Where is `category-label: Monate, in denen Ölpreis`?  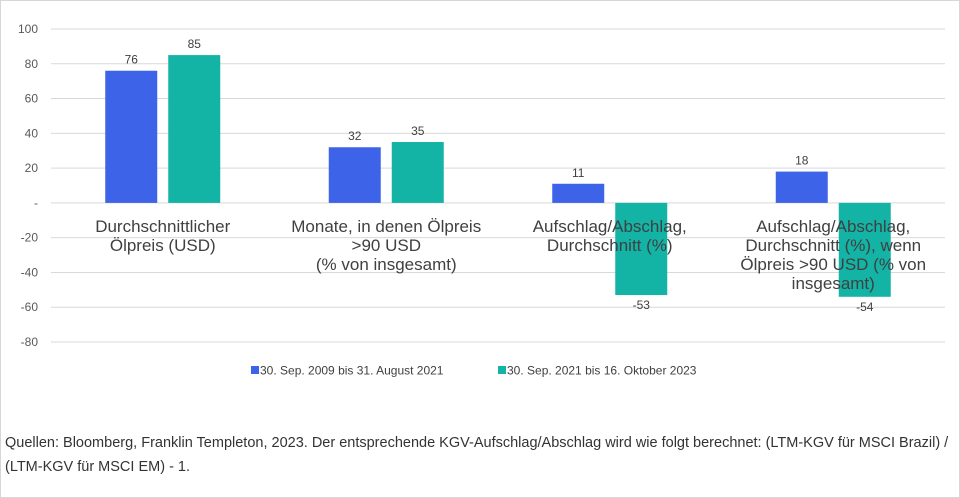
category-label: Monate, in denen Ölpreis is located at coordinates (386, 226).